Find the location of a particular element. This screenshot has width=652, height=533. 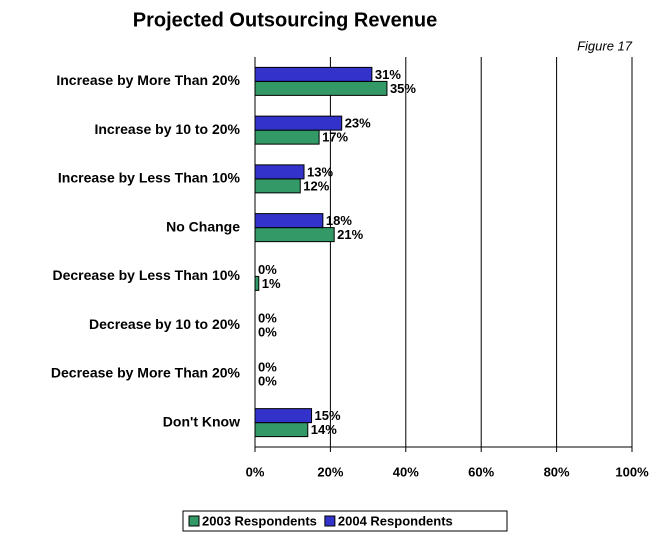

x-tick-label: 20% is located at coordinates (330, 471).